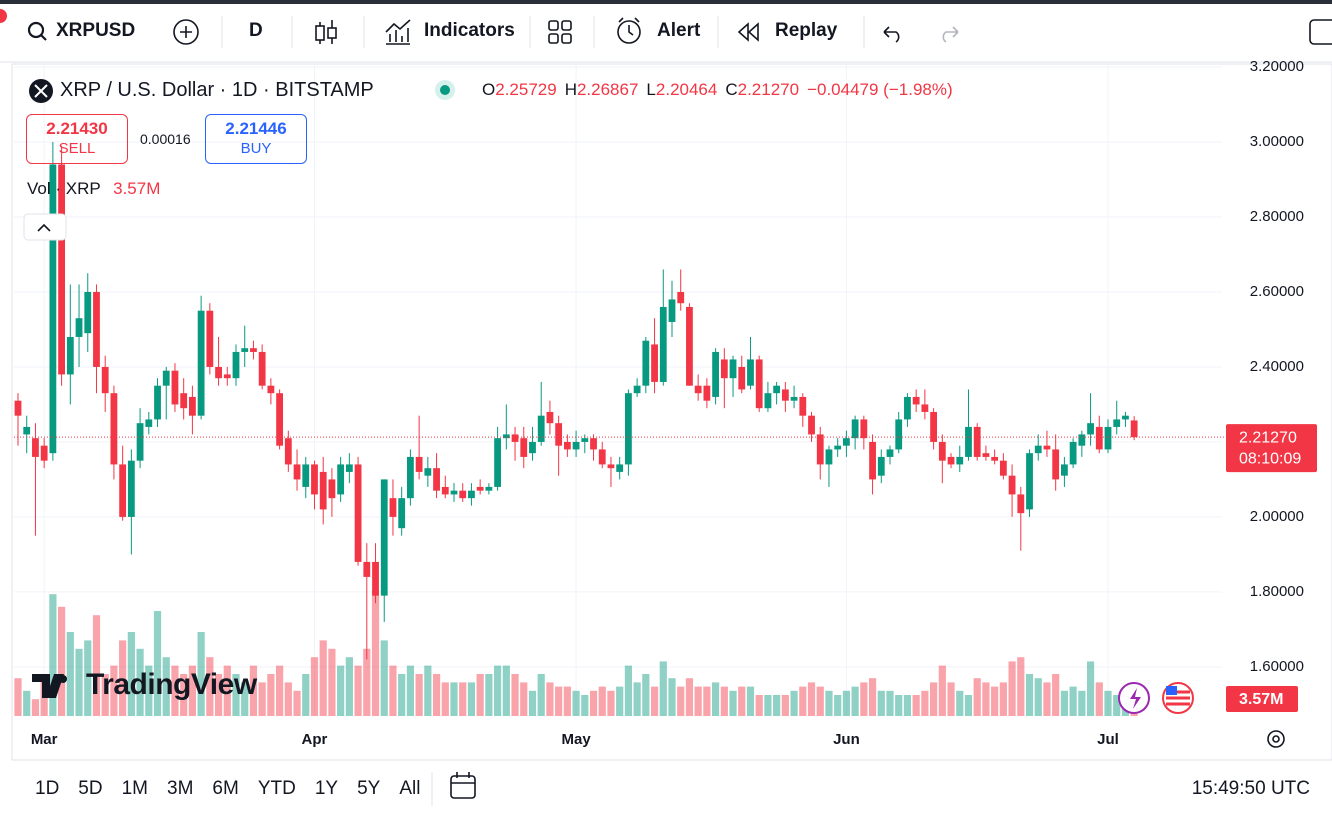 The height and width of the screenshot is (814, 1332). I want to click on alert-icon, so click(629, 32).